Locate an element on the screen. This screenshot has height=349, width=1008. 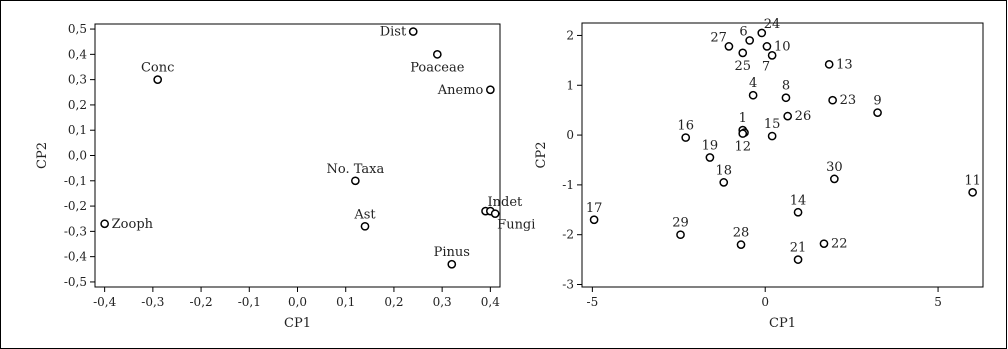
y-tick-label: -0,5 is located at coordinates (75, 282).